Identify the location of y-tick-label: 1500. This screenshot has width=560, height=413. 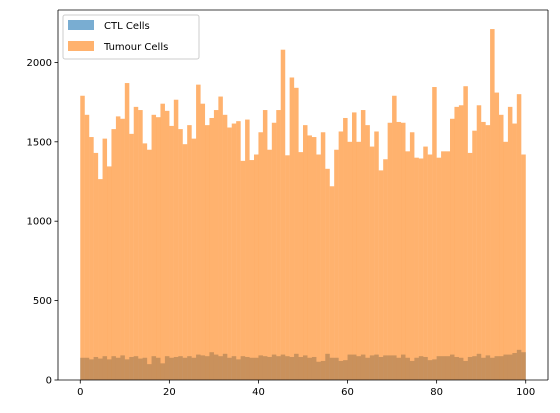
(39, 142).